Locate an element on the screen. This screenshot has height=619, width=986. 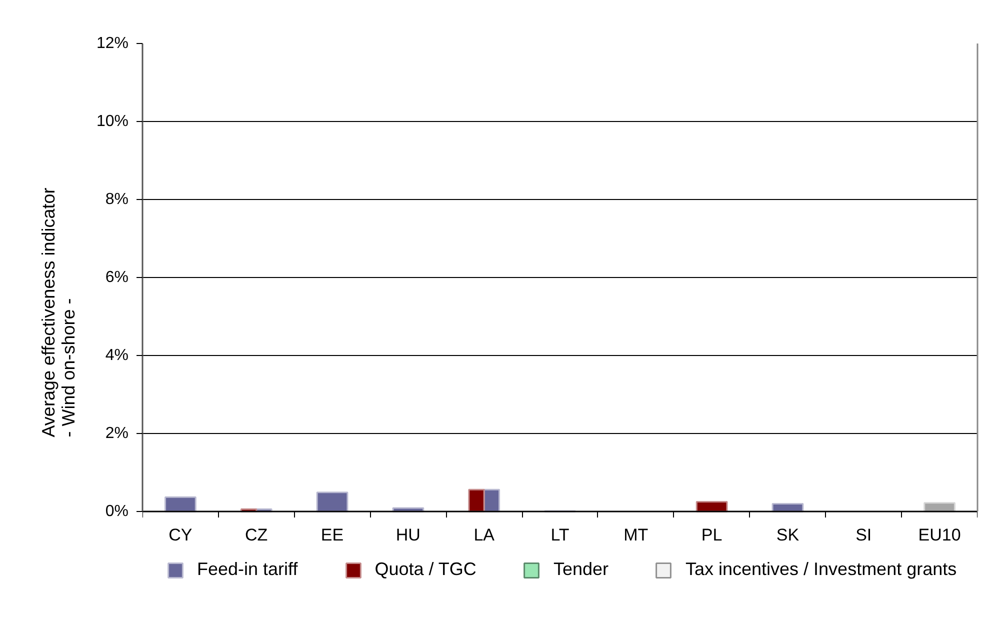
y-tick-label: 0% is located at coordinates (116, 511).